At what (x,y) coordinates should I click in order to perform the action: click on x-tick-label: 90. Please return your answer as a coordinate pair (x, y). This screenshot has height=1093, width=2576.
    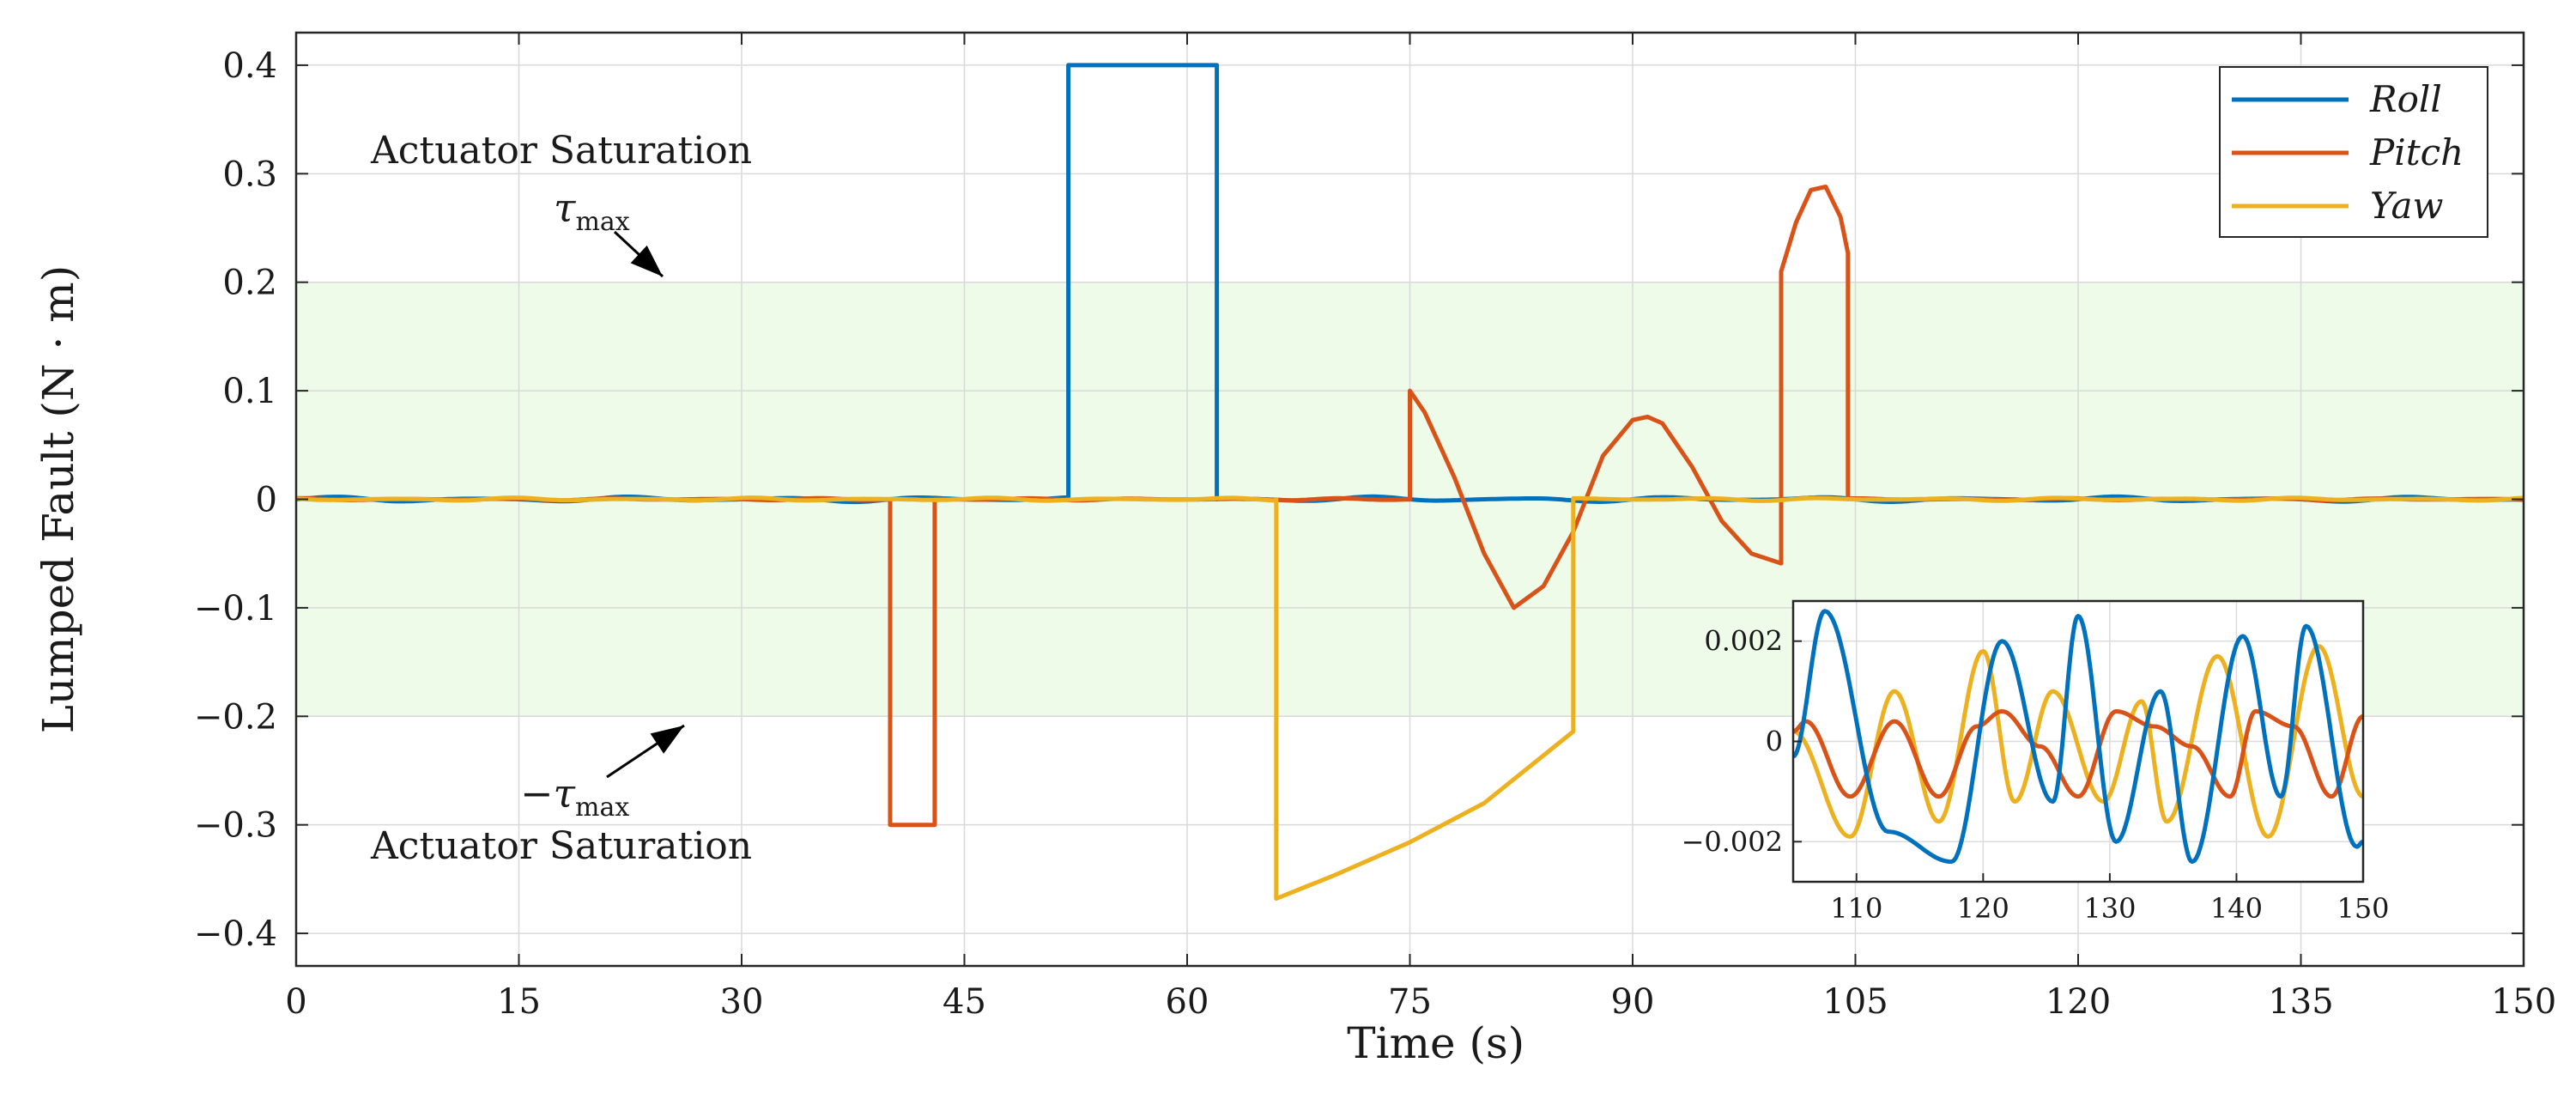
    Looking at the image, I should click on (1633, 1002).